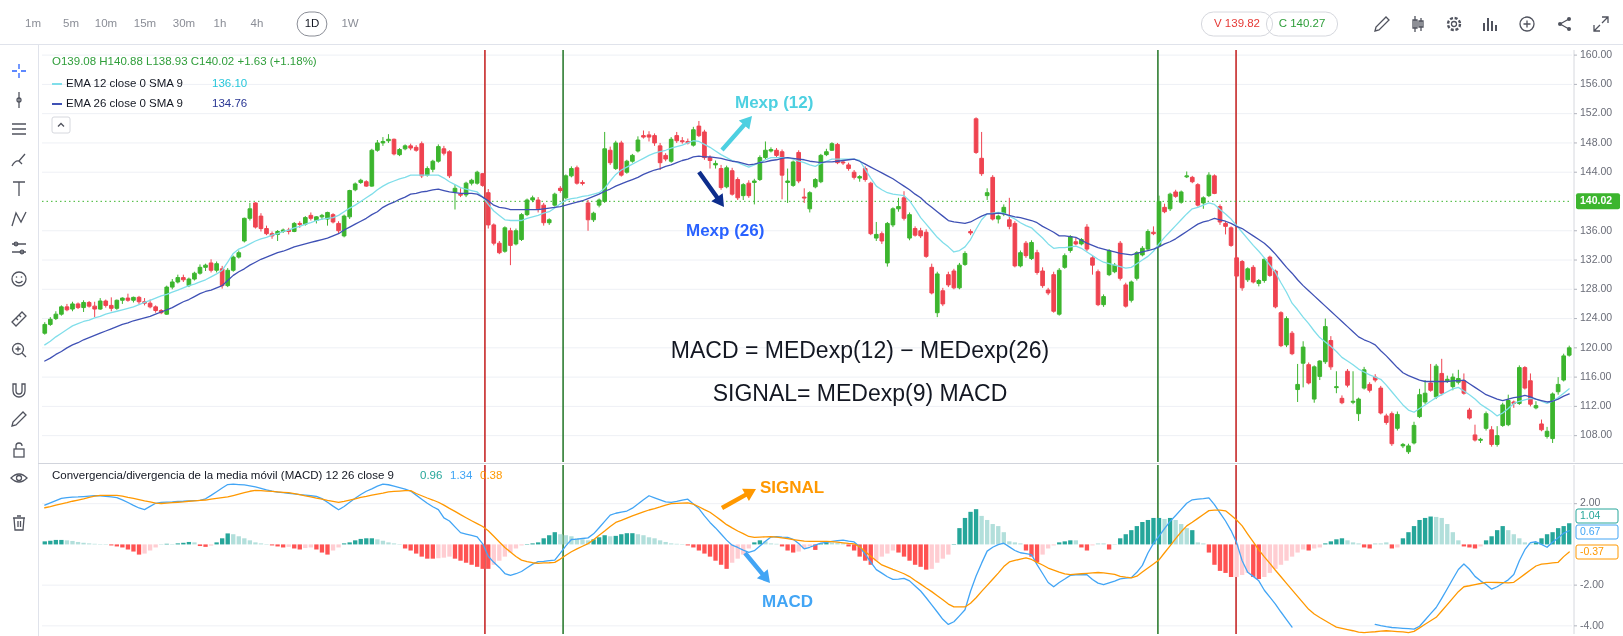 This screenshot has height=636, width=1623. Describe the element at coordinates (1596, 170) in the screenshot. I see `y-tick-label: 144.00` at that location.